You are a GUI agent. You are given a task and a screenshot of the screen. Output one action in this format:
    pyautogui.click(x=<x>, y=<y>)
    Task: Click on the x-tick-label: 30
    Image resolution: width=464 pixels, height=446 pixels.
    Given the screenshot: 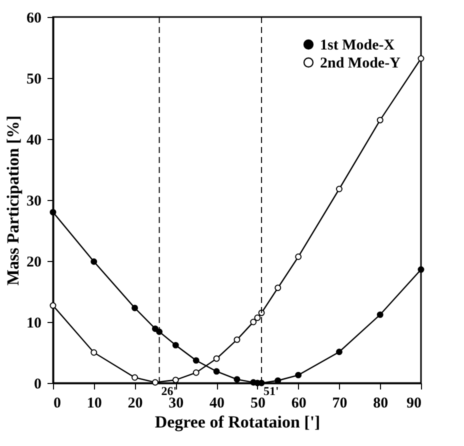 What is the action you would take?
    pyautogui.click(x=176, y=404)
    